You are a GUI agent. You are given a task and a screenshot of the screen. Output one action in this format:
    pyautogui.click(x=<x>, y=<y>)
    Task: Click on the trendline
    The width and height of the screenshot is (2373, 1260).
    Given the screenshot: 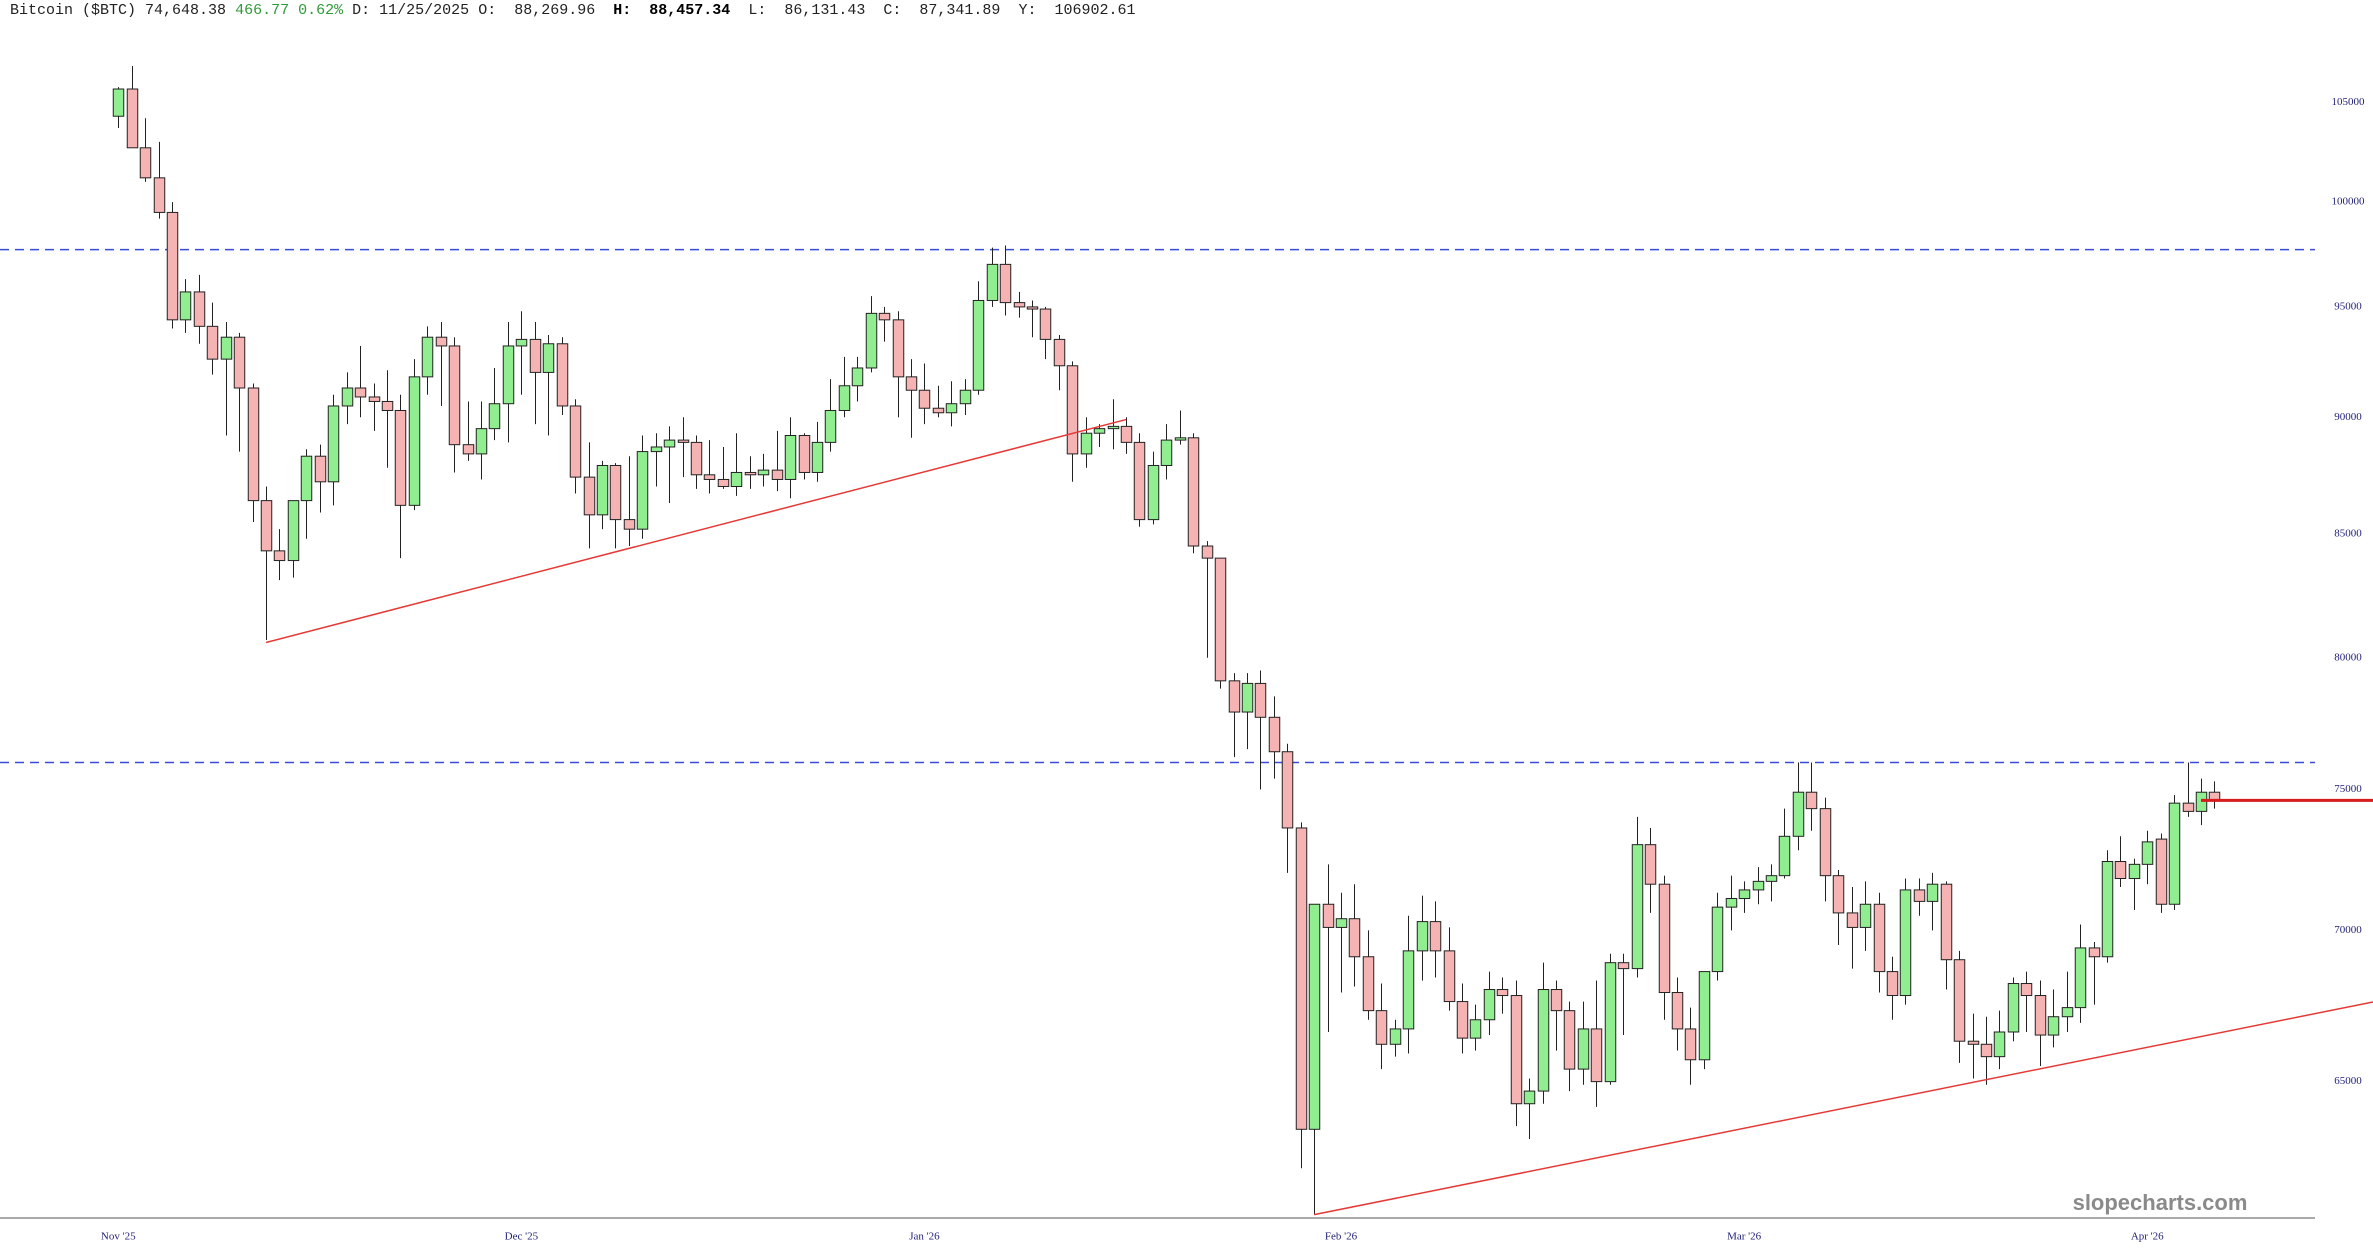 What is the action you would take?
    pyautogui.click(x=696, y=531)
    